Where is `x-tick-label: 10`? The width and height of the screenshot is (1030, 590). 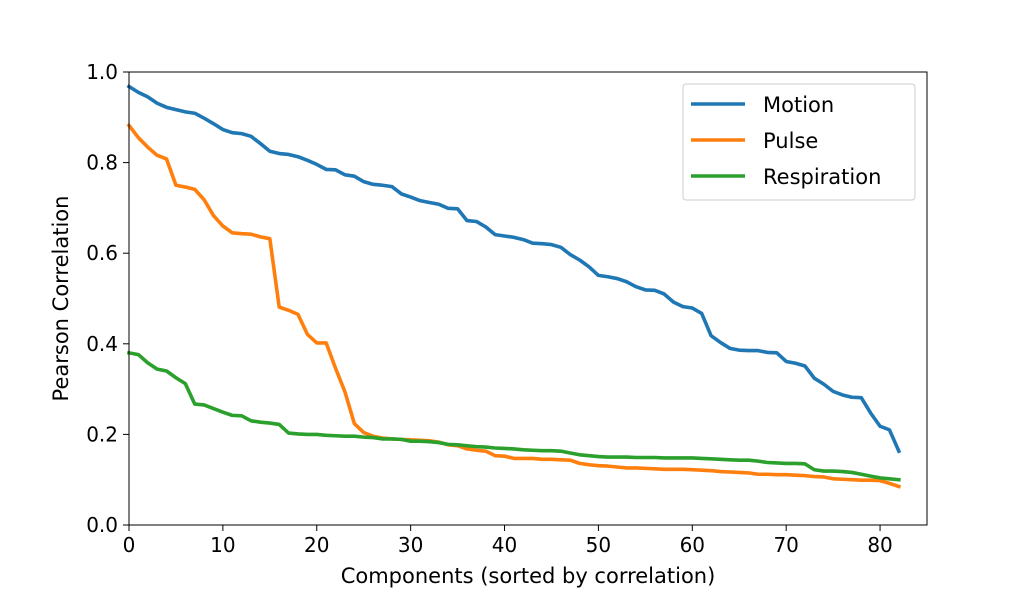
x-tick-label: 10 is located at coordinates (222, 545).